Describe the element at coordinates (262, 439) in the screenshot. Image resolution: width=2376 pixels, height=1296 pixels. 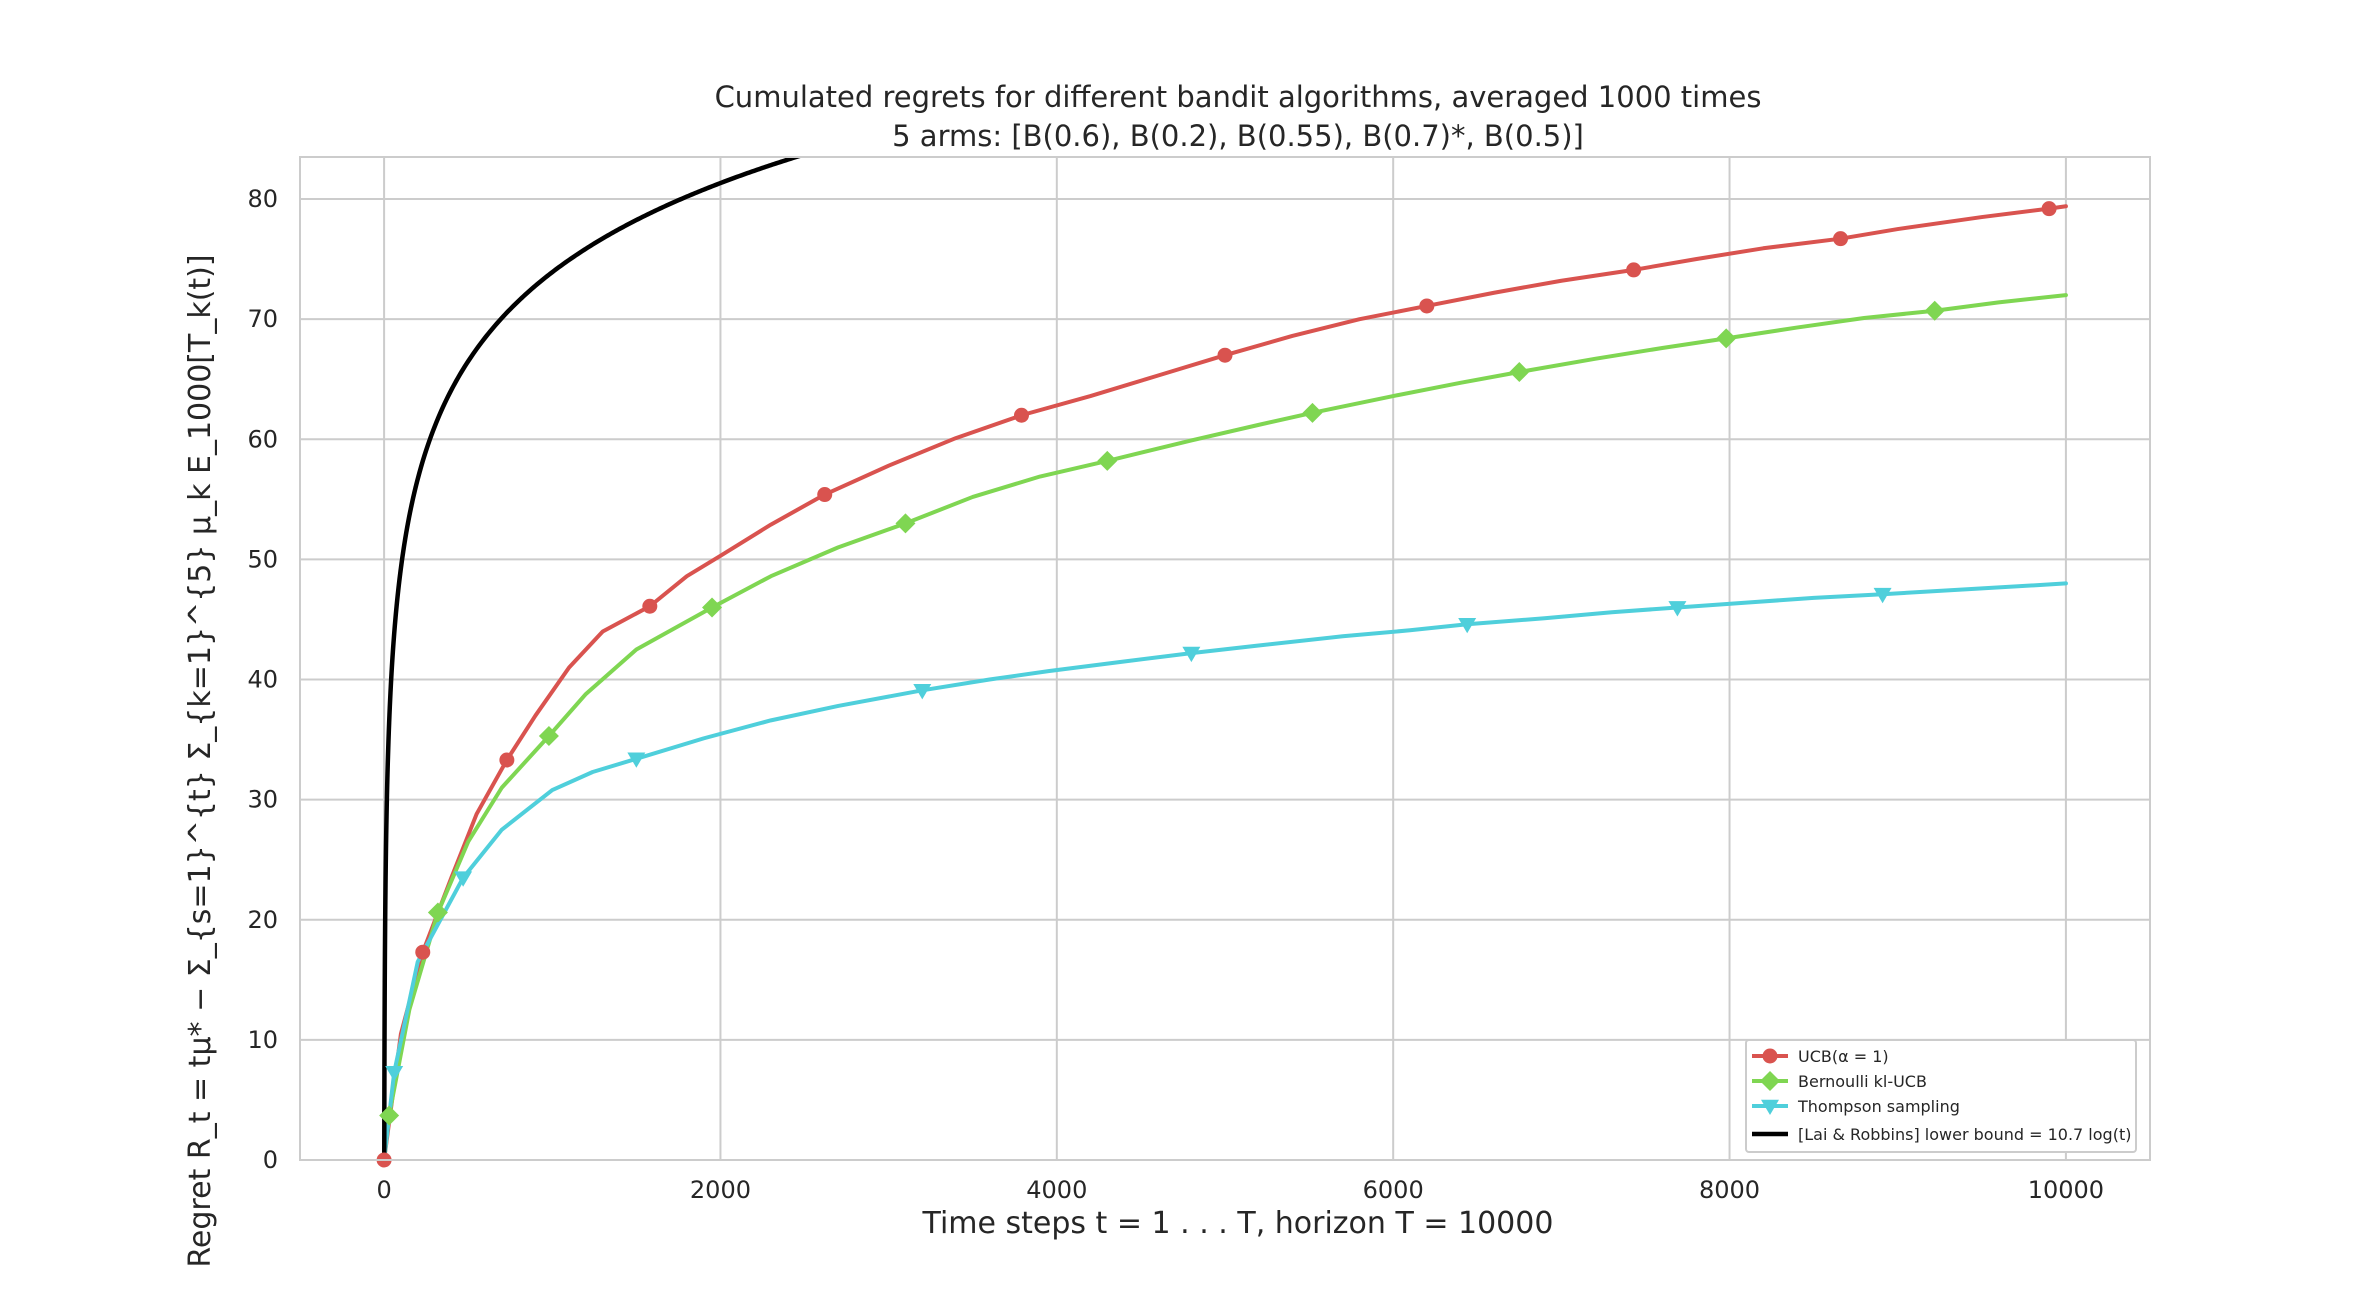
I see `y-tick-label: 60` at that location.